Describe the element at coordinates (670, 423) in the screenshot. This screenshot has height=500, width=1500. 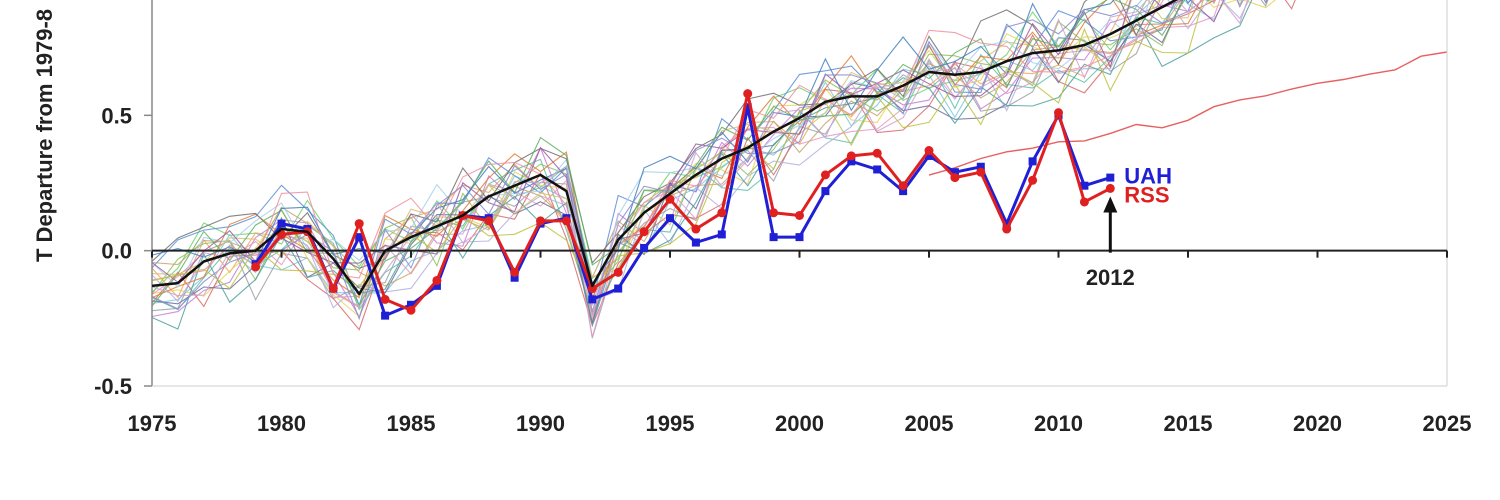
I see `x-tick-label: 1995` at that location.